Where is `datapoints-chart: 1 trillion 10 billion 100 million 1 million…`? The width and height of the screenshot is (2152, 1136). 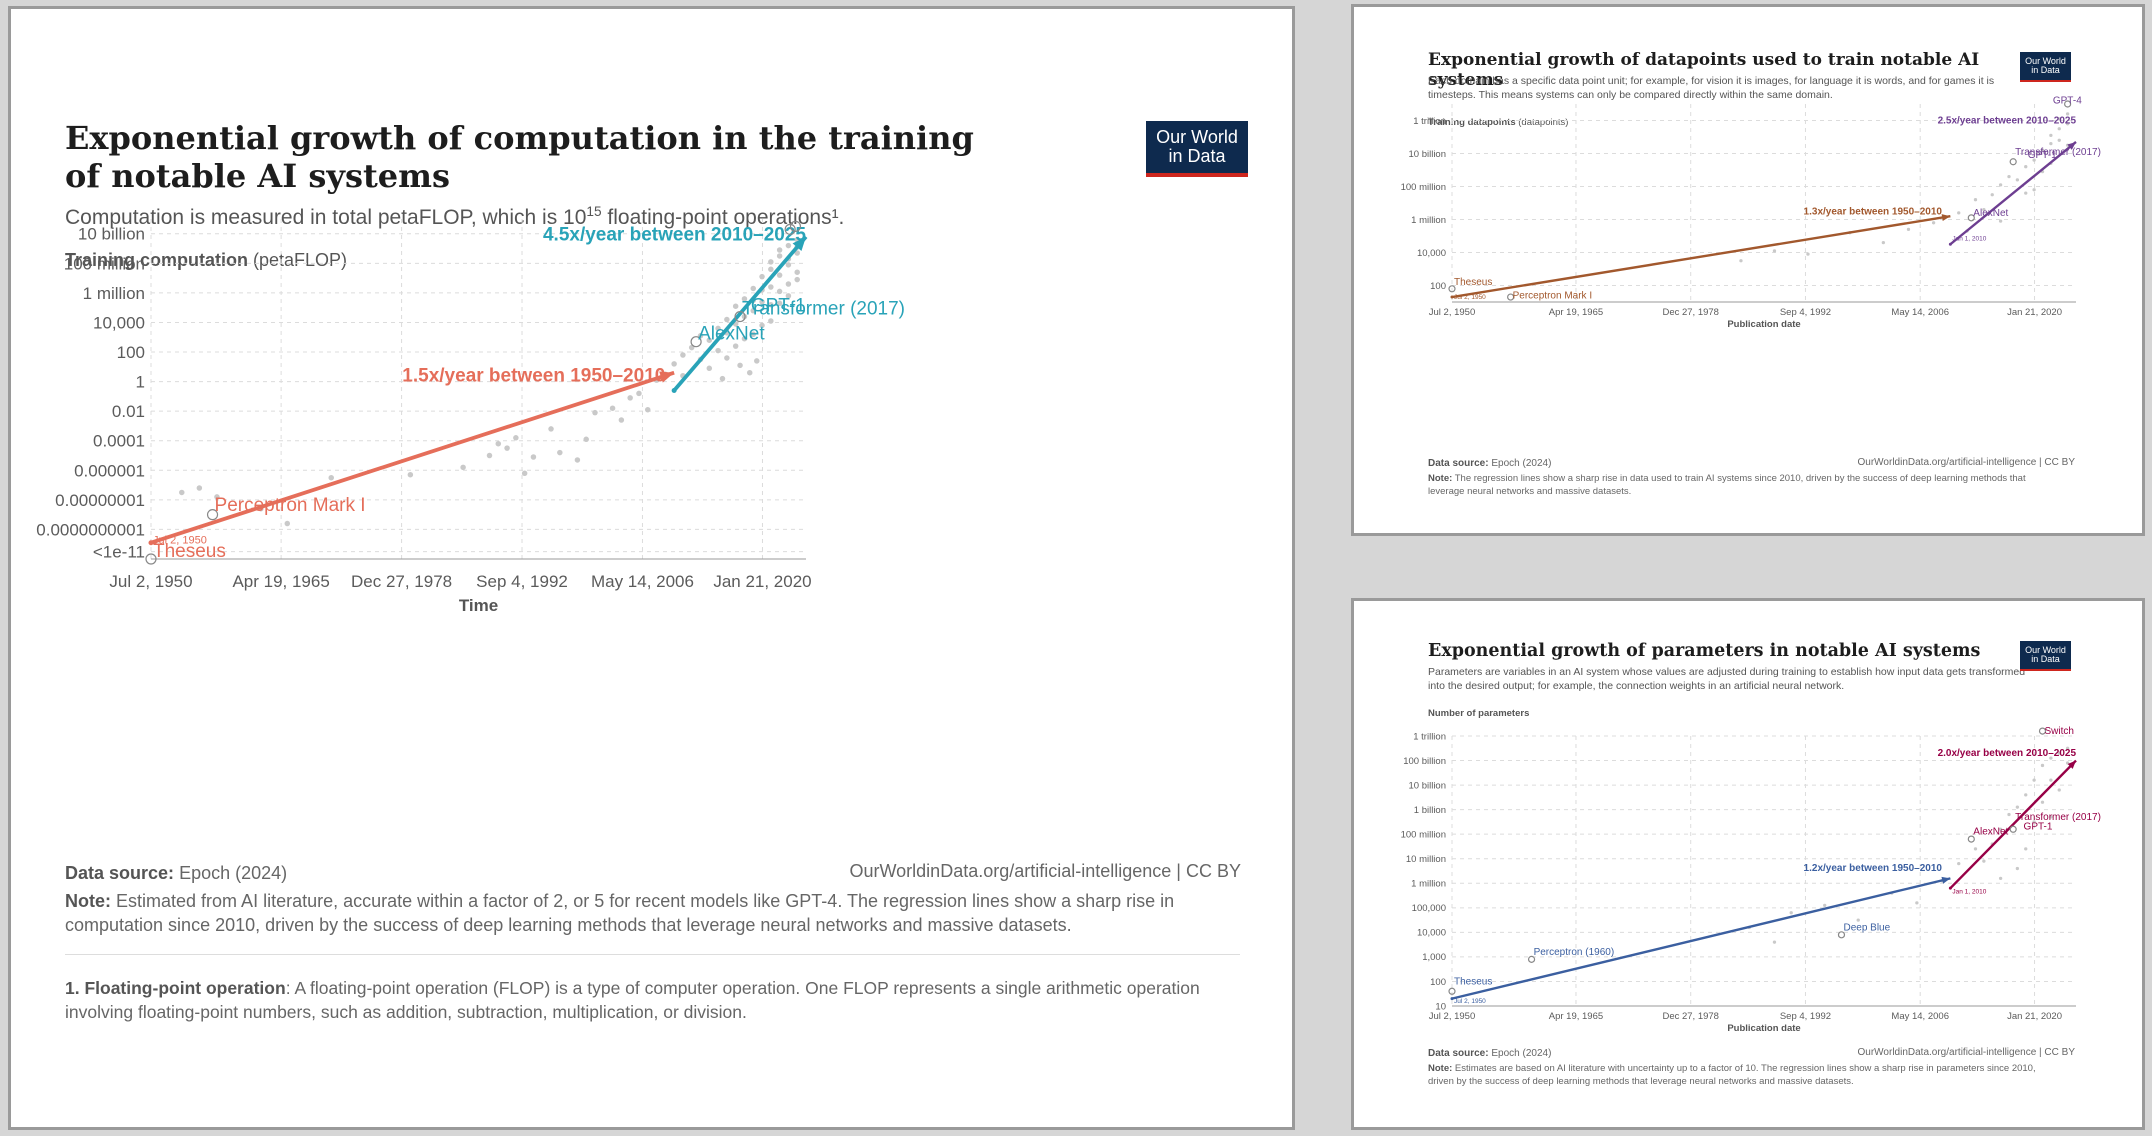
datapoints-chart: 1 trillion 10 billion 100 million 1 million… is located at coordinates (1751, 213).